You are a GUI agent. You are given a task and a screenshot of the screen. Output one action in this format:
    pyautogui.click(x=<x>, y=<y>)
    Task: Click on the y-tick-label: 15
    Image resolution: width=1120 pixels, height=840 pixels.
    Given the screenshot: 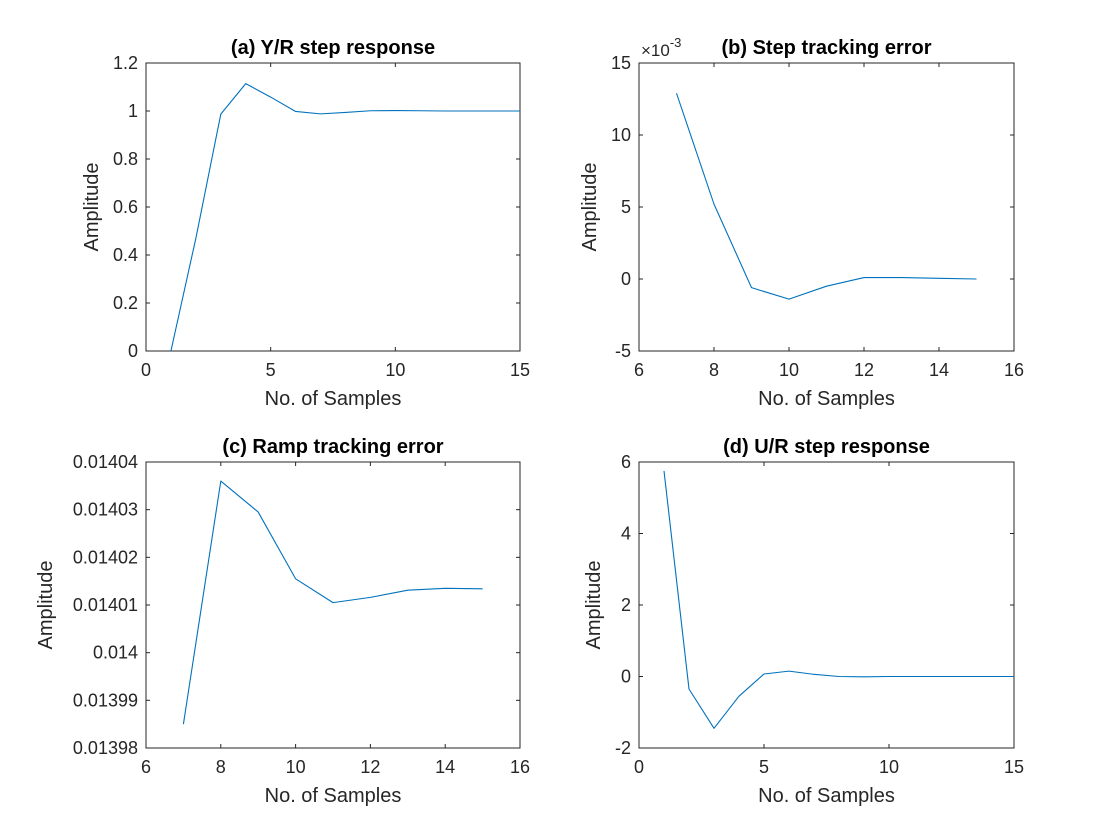 What is the action you would take?
    pyautogui.click(x=621, y=63)
    